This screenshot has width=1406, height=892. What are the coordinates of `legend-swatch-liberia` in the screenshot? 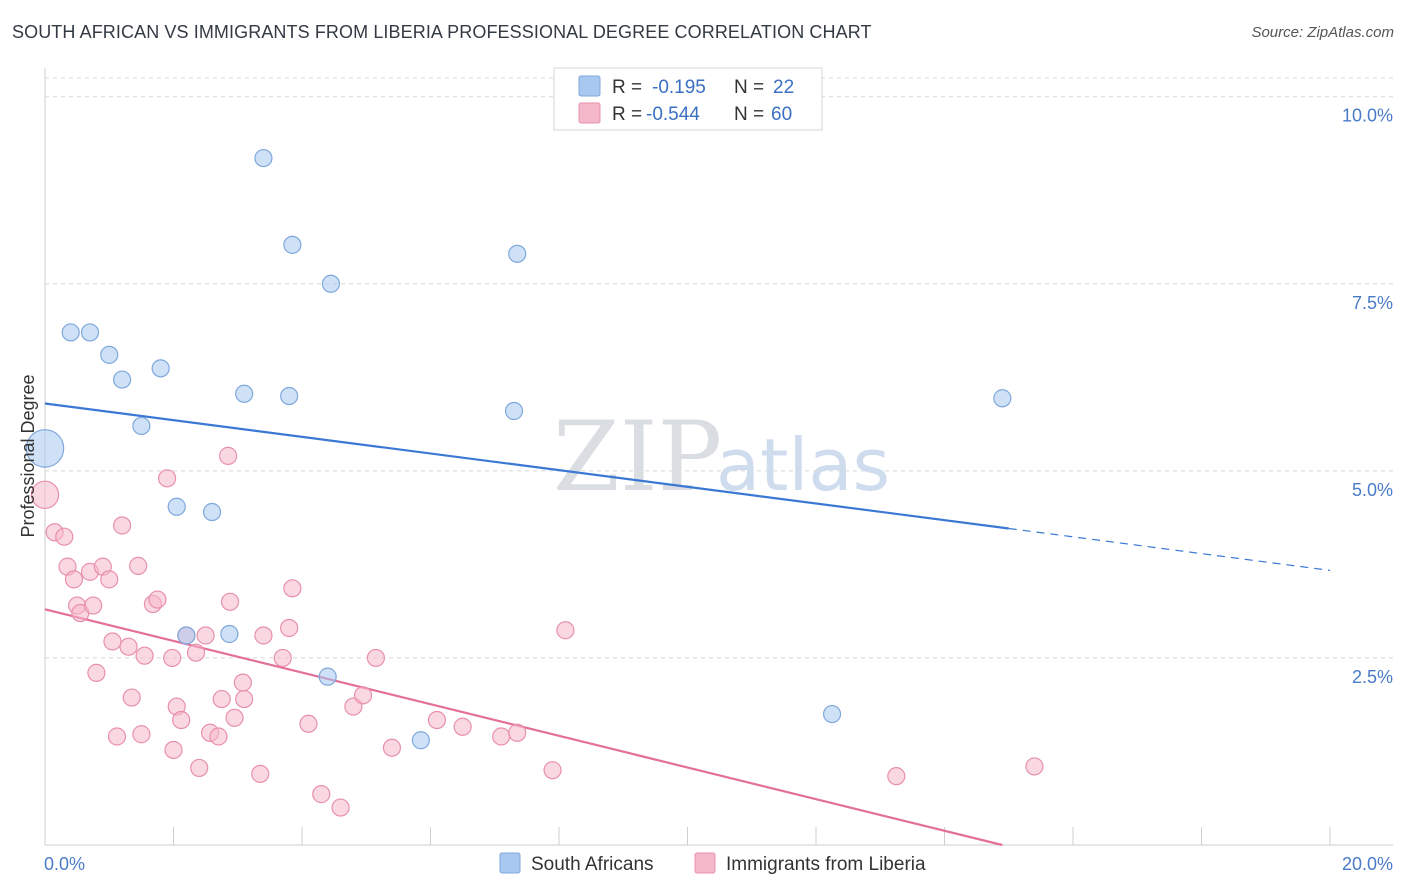 It's located at (705, 863).